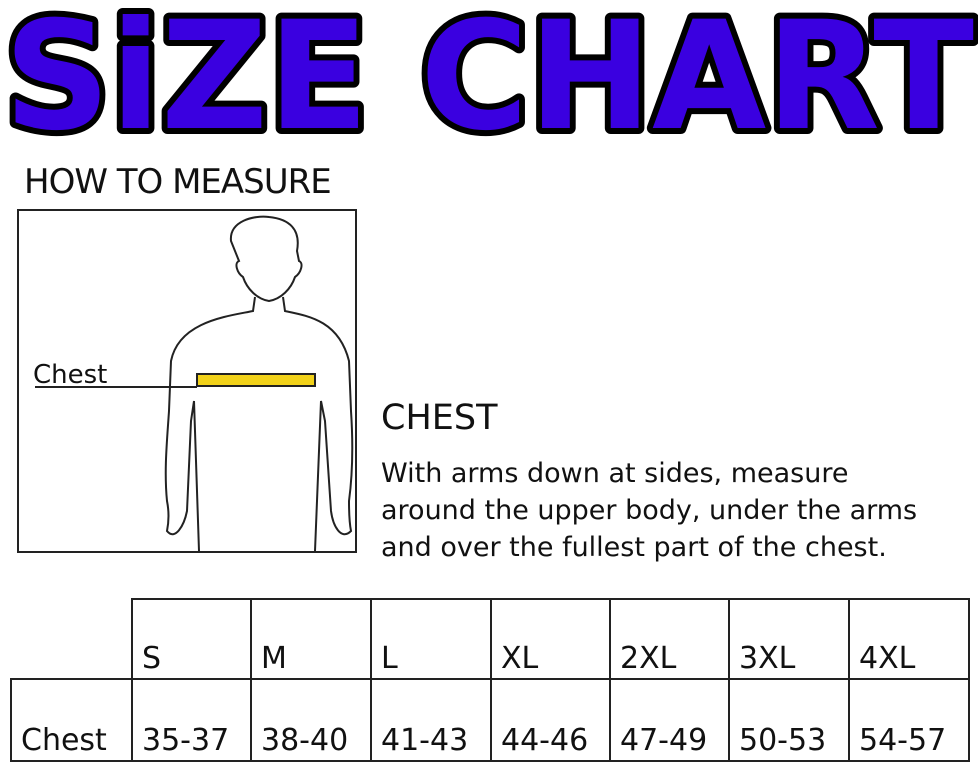 The image size is (978, 762). I want to click on table-cell-text: 47-49, so click(664, 740).